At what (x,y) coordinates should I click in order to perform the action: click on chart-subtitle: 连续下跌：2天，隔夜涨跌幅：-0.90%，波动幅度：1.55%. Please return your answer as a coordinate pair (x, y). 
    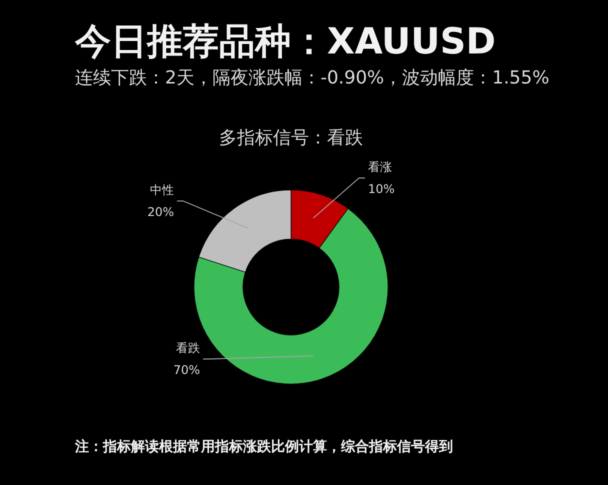
    Looking at the image, I should click on (312, 78).